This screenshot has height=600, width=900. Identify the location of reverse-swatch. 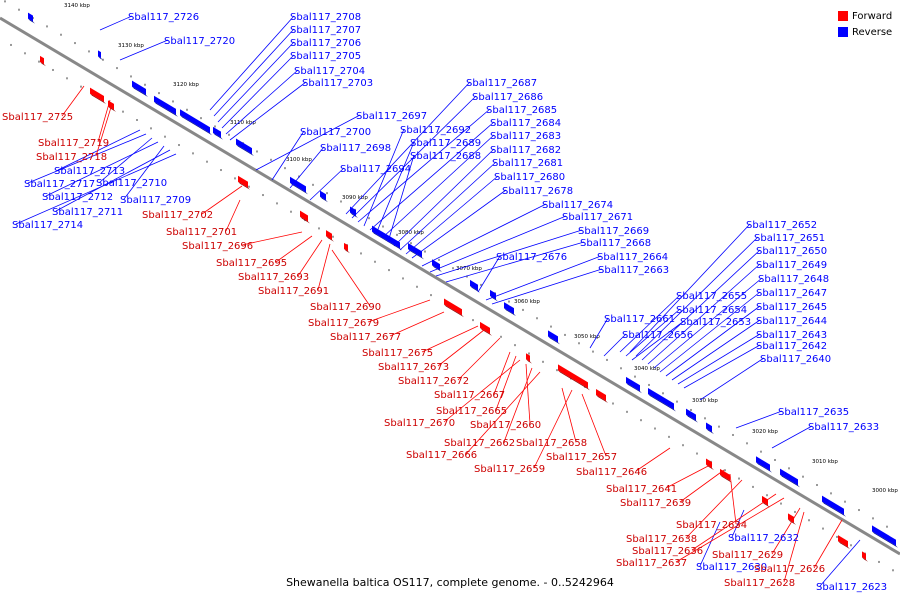
(843, 32).